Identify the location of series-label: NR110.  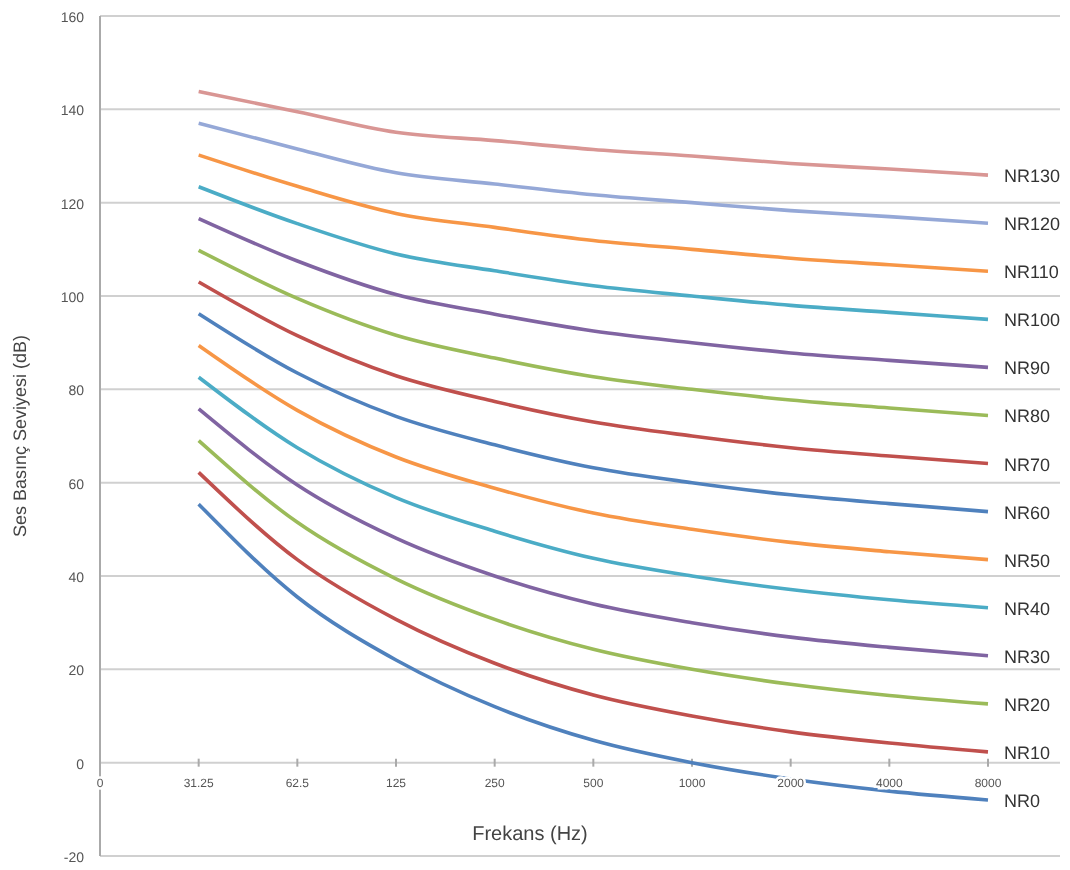
(1031, 272).